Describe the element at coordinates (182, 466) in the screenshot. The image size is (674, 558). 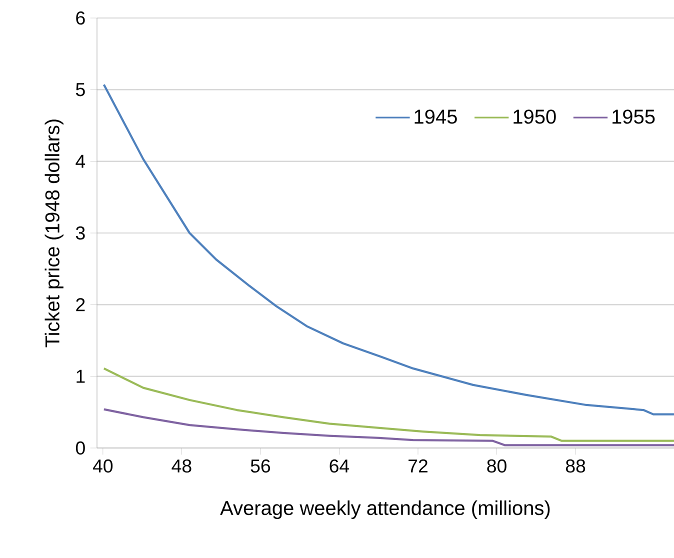
I see `x-tick-label: 48` at that location.